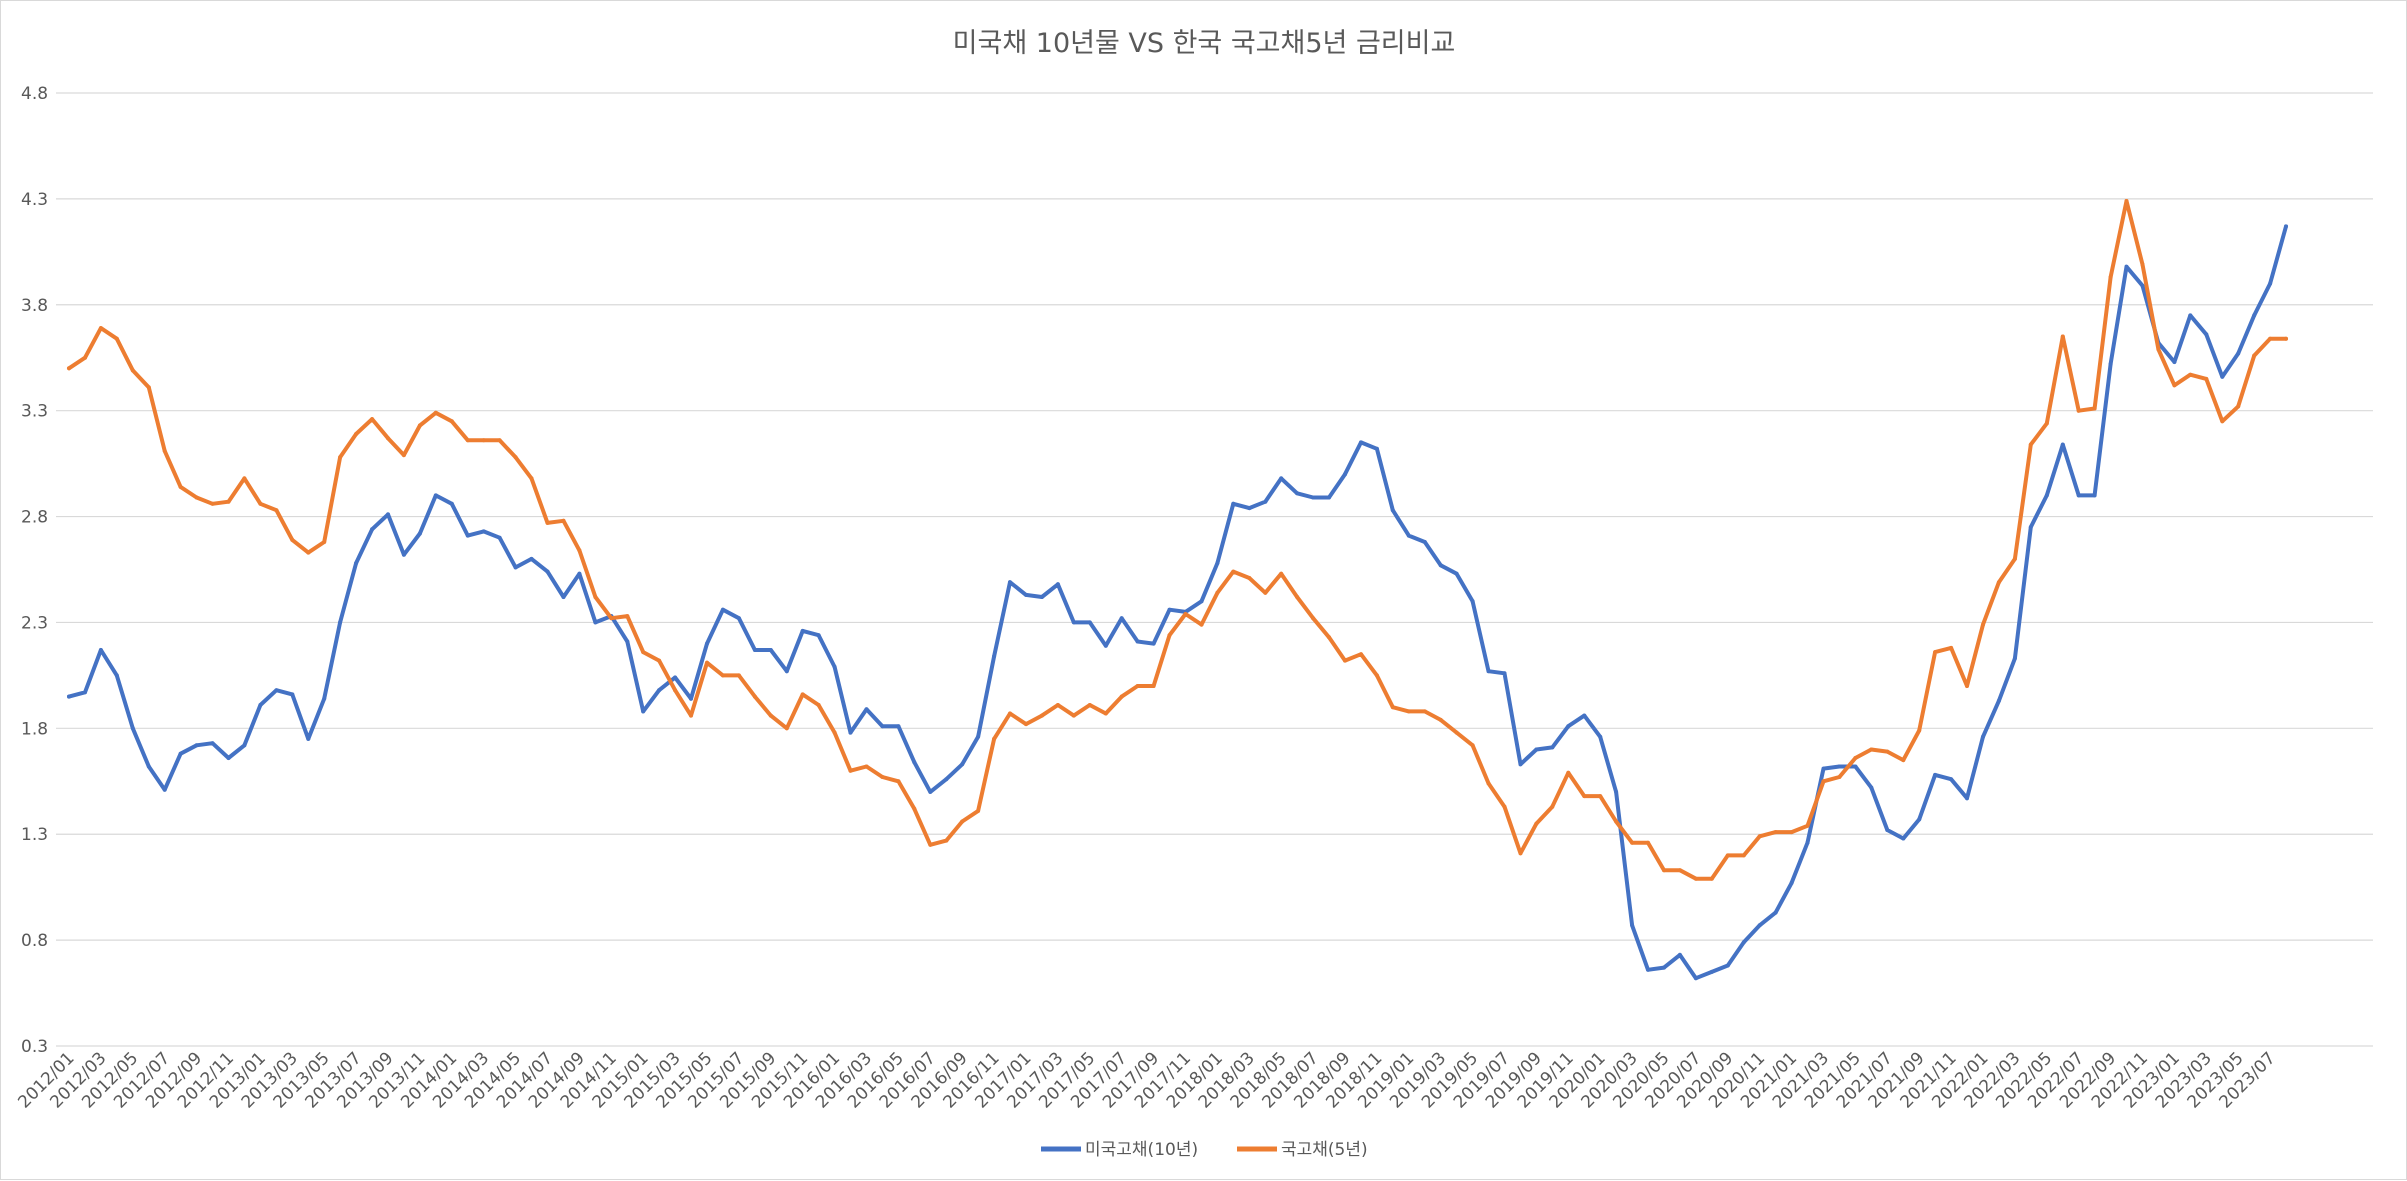 This screenshot has height=1181, width=2407. I want to click on y-tick-label: 3.3, so click(34, 412).